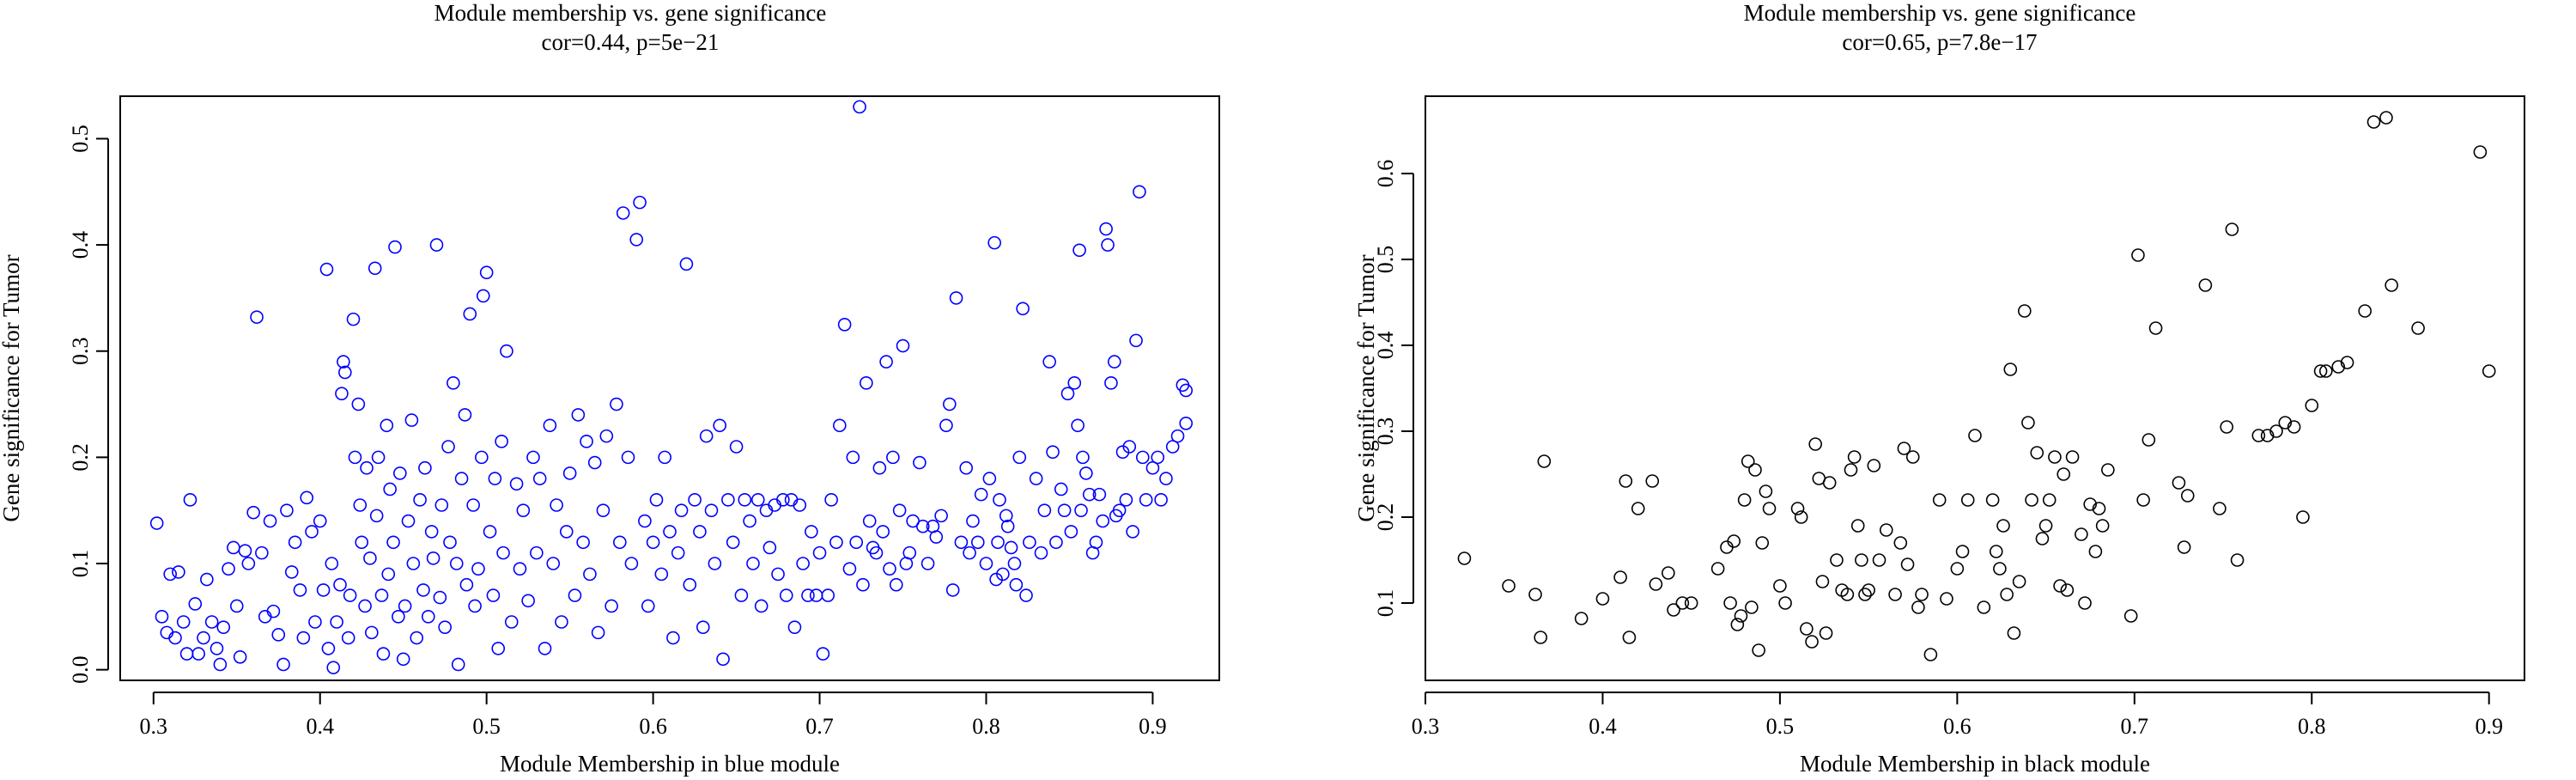 The width and height of the screenshot is (2576, 780). What do you see at coordinates (1393, 389) in the screenshot?
I see `y-axis: 0.1 0.2 0.3 0.4 0.5 0.6` at bounding box center [1393, 389].